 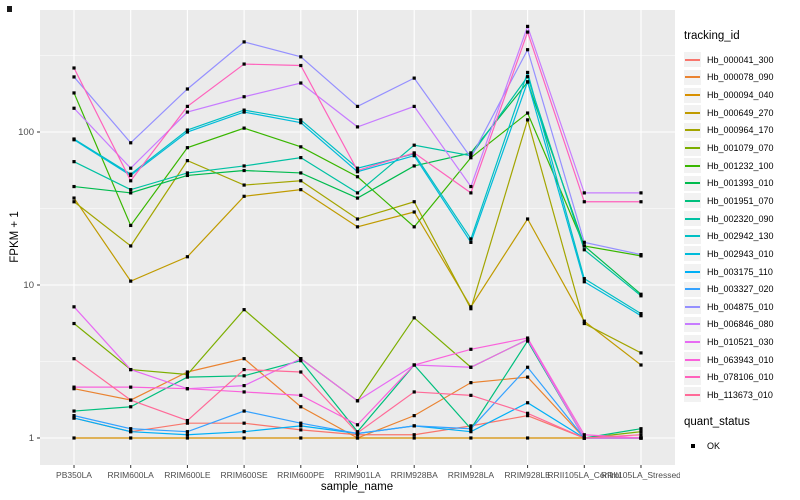 I want to click on legend-item-Hb_002320_090: Hb_002320_090, so click(x=741, y=219).